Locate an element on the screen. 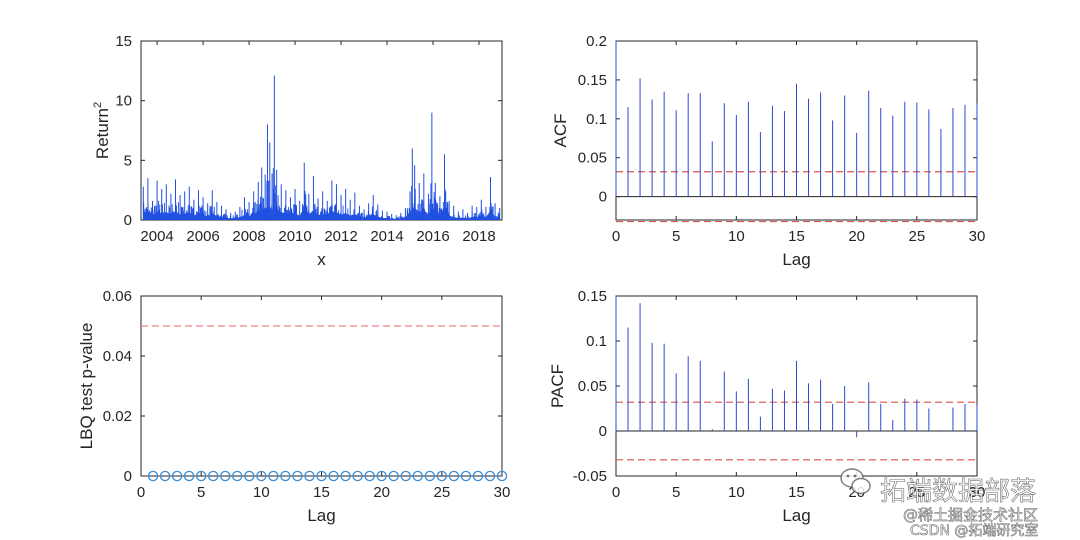 This screenshot has width=1080, height=540. watermark-line2: CSDN @拓端研究室 is located at coordinates (974, 530).